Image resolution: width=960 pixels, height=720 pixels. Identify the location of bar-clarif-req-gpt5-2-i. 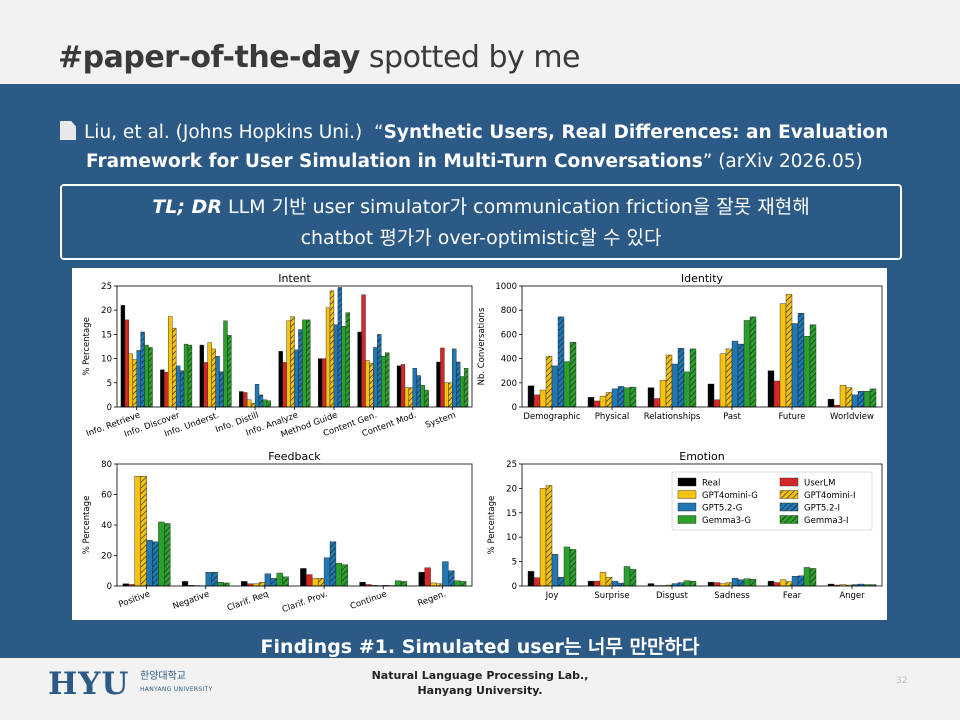
(273, 582).